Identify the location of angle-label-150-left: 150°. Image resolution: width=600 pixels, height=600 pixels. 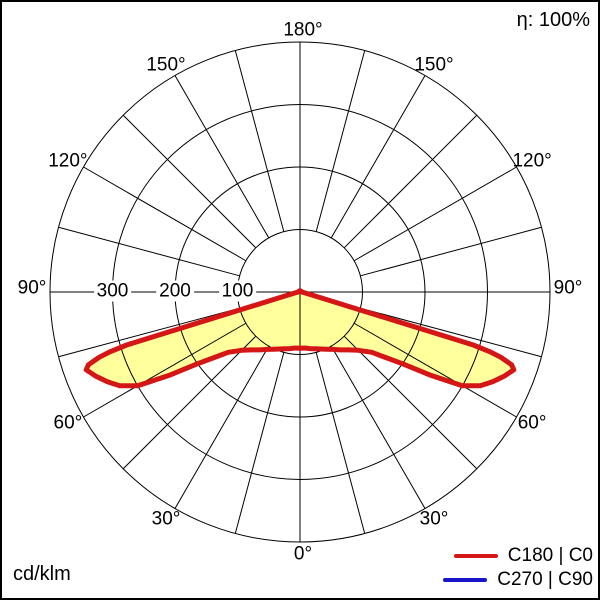
(166, 65).